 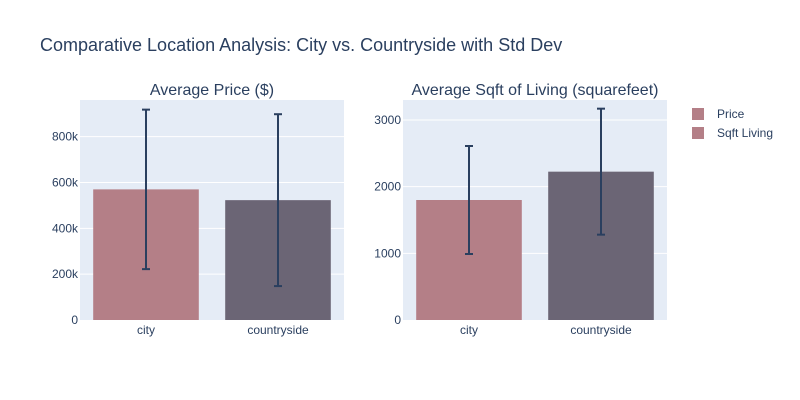 I want to click on price-x-tick-label: city, so click(x=146, y=330).